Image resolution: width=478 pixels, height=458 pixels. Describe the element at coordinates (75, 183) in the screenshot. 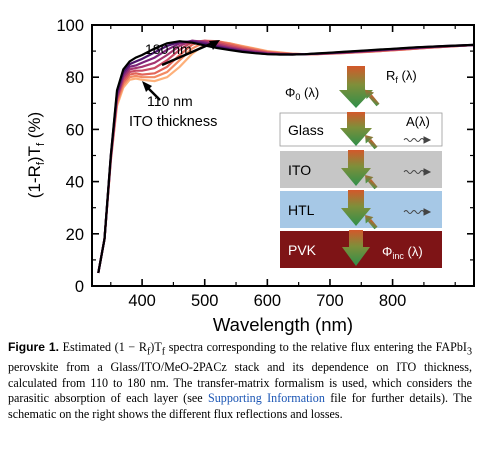

I see `y-tick-label: 40` at that location.